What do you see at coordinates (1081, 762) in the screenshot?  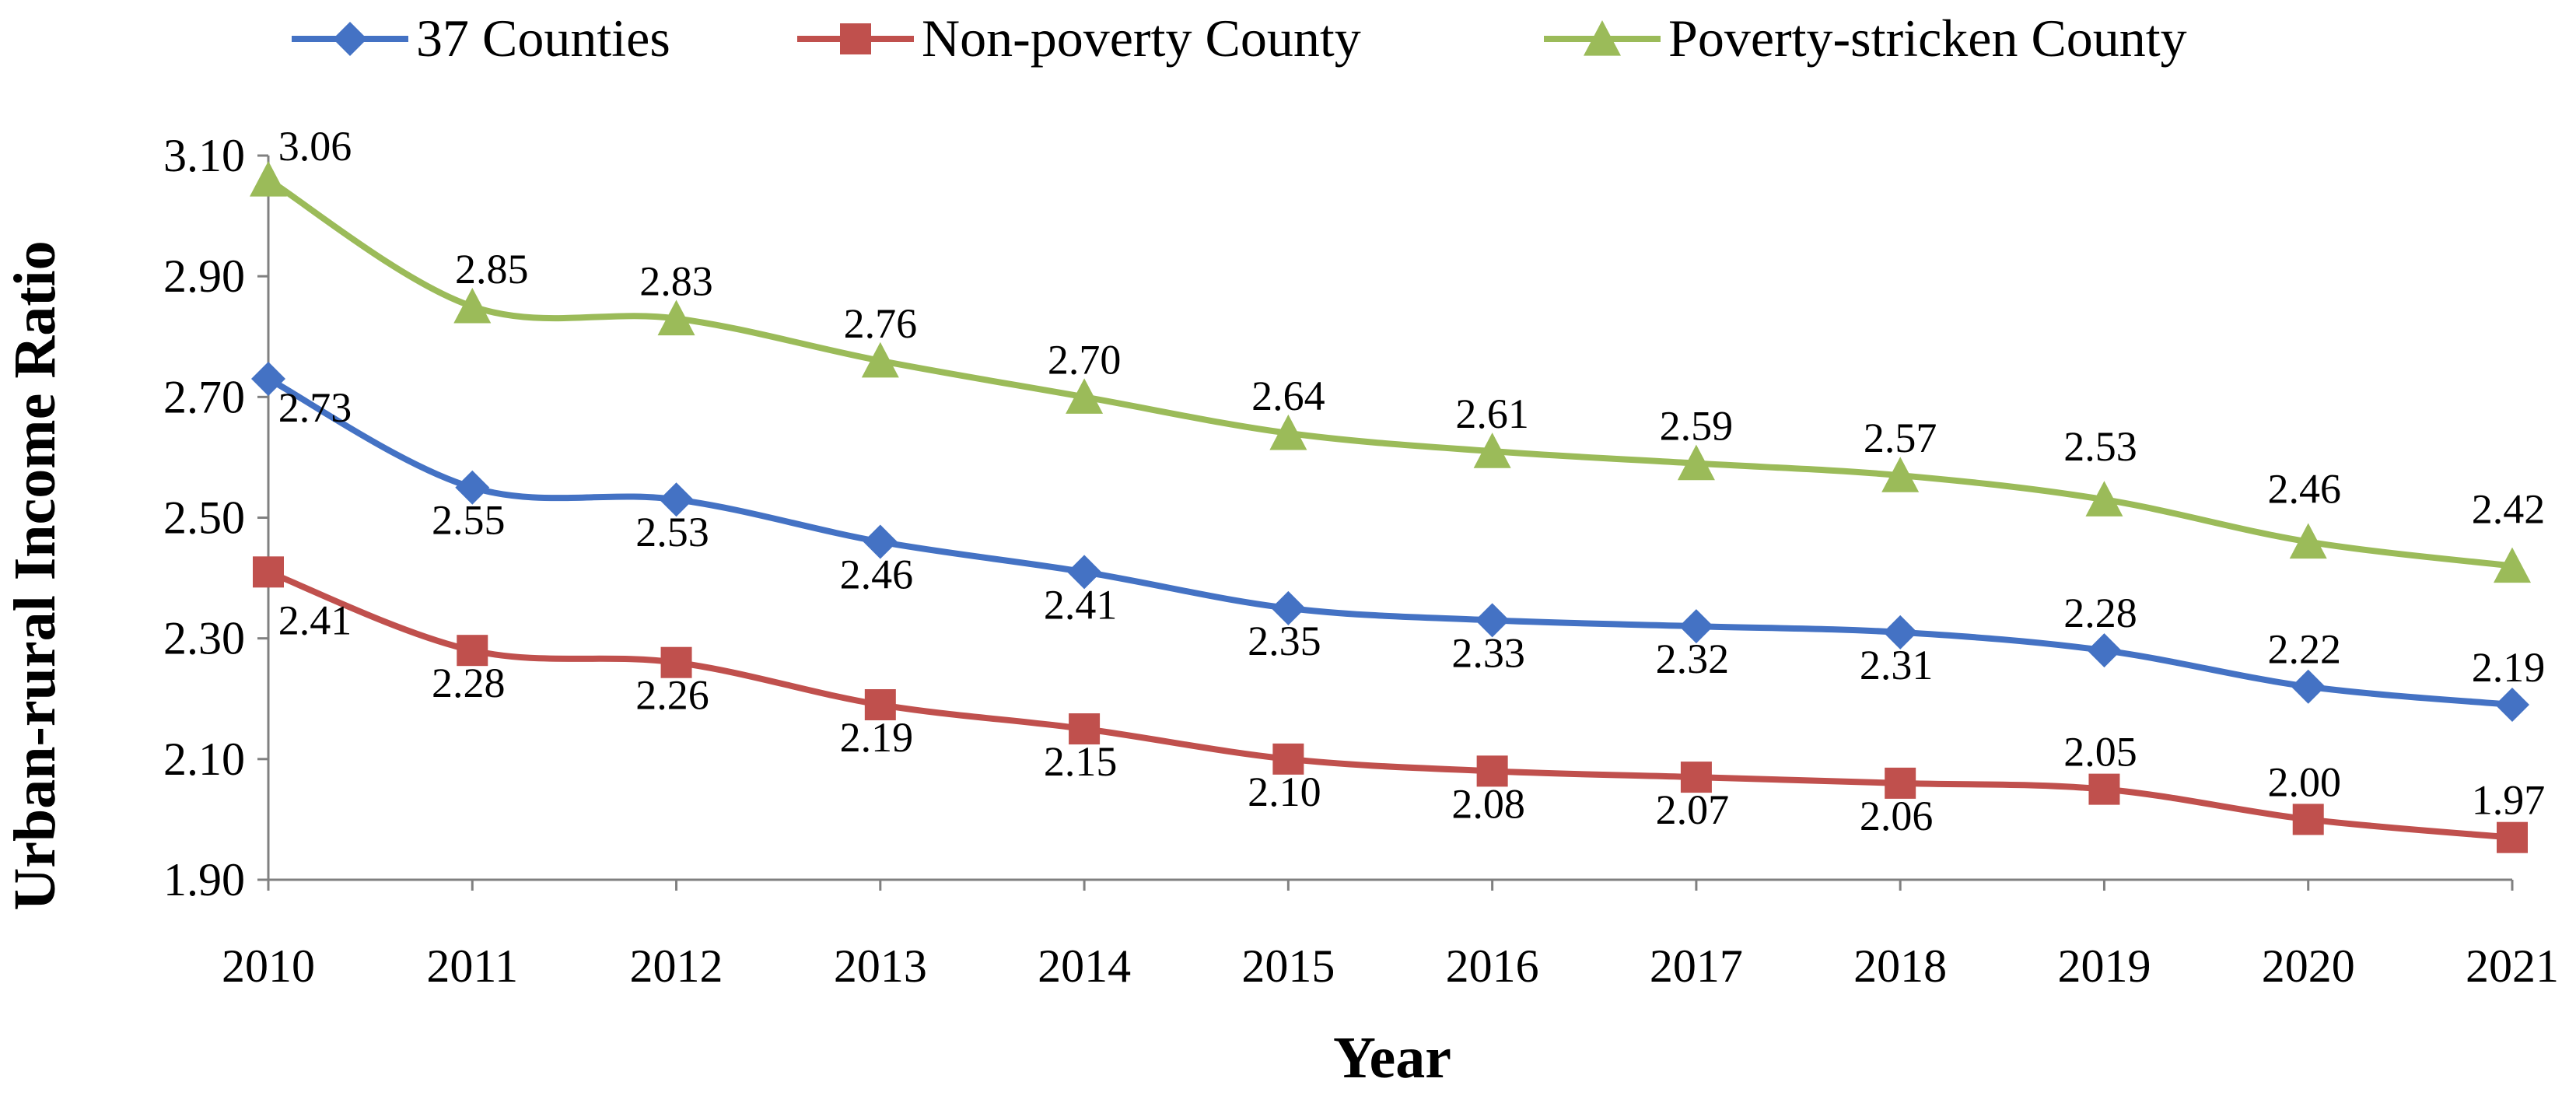 I see `data-label: 2.15` at bounding box center [1081, 762].